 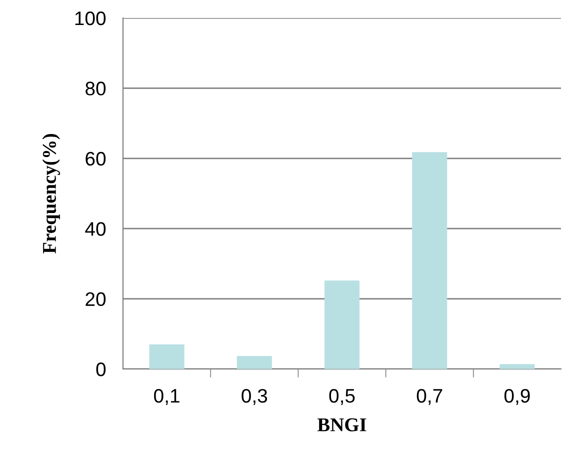 What do you see at coordinates (96, 89) in the screenshot?
I see `y-tick-label: 80` at bounding box center [96, 89].